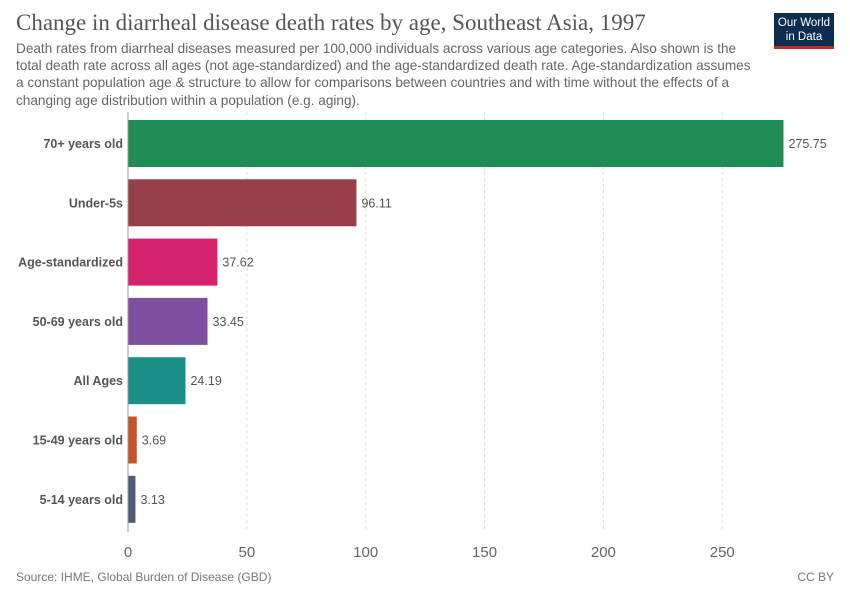 The height and width of the screenshot is (600, 850). What do you see at coordinates (603, 552) in the screenshot?
I see `x-tick-label: 200` at bounding box center [603, 552].